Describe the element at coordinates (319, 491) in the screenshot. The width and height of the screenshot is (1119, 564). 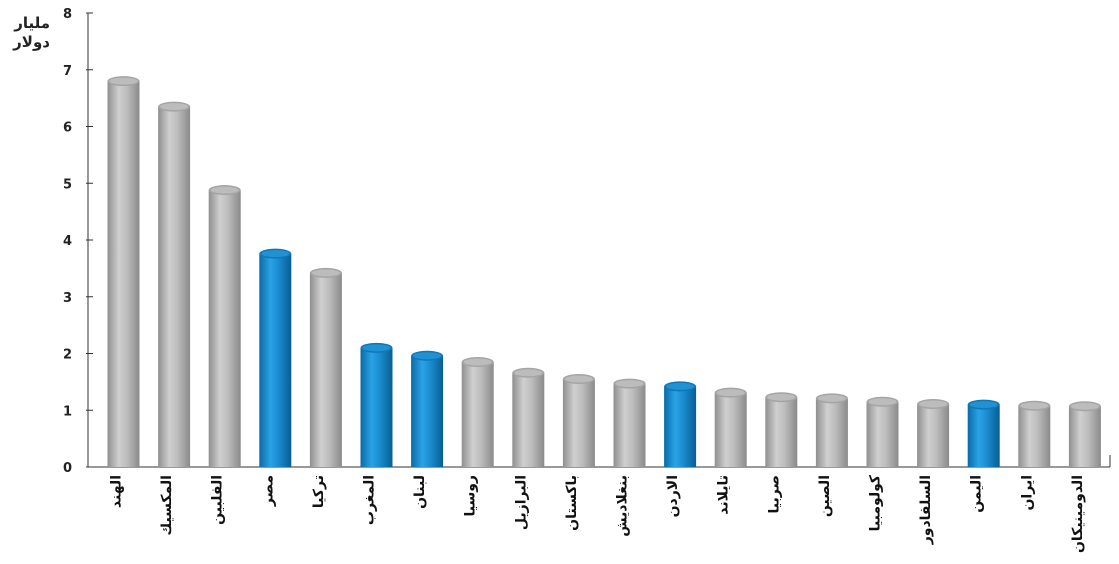
I see `category-label: تركيا` at that location.